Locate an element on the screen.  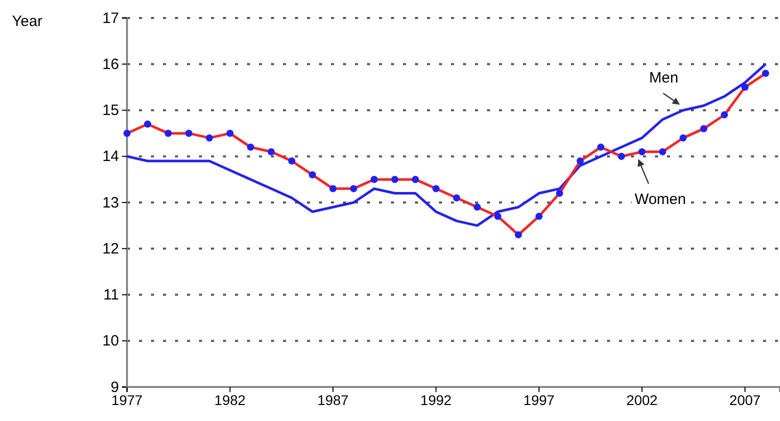
y-tick-label: 17 is located at coordinates (110, 18).